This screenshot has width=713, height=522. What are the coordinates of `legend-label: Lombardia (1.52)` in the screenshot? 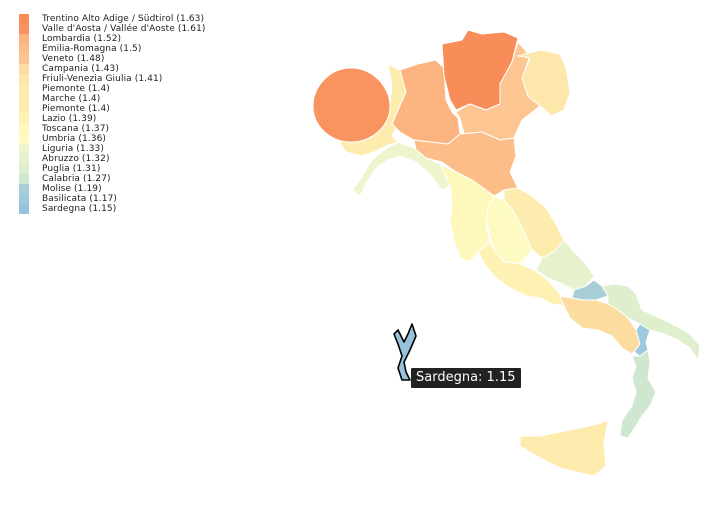 It's located at (82, 39).